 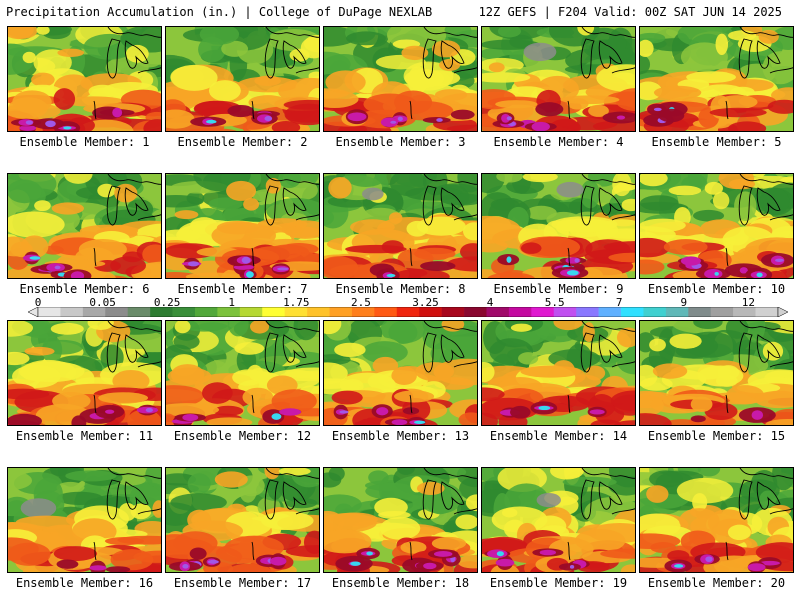 What do you see at coordinates (242, 142) in the screenshot?
I see `ensemble-member-label: Ensemble Member: 2` at bounding box center [242, 142].